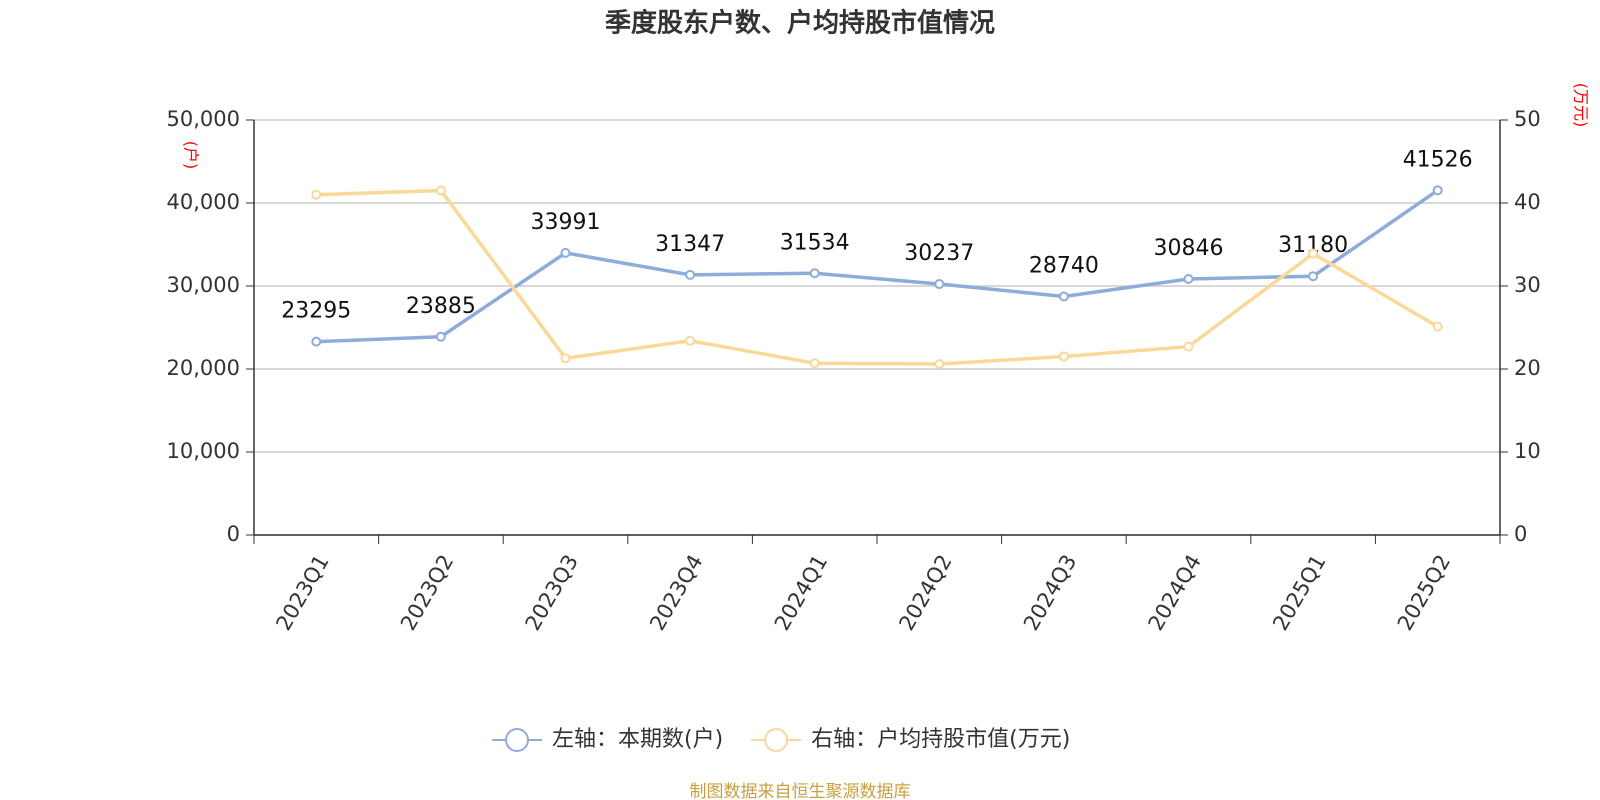  What do you see at coordinates (203, 285) in the screenshot?
I see `y-tick-label: 30,000` at bounding box center [203, 285].